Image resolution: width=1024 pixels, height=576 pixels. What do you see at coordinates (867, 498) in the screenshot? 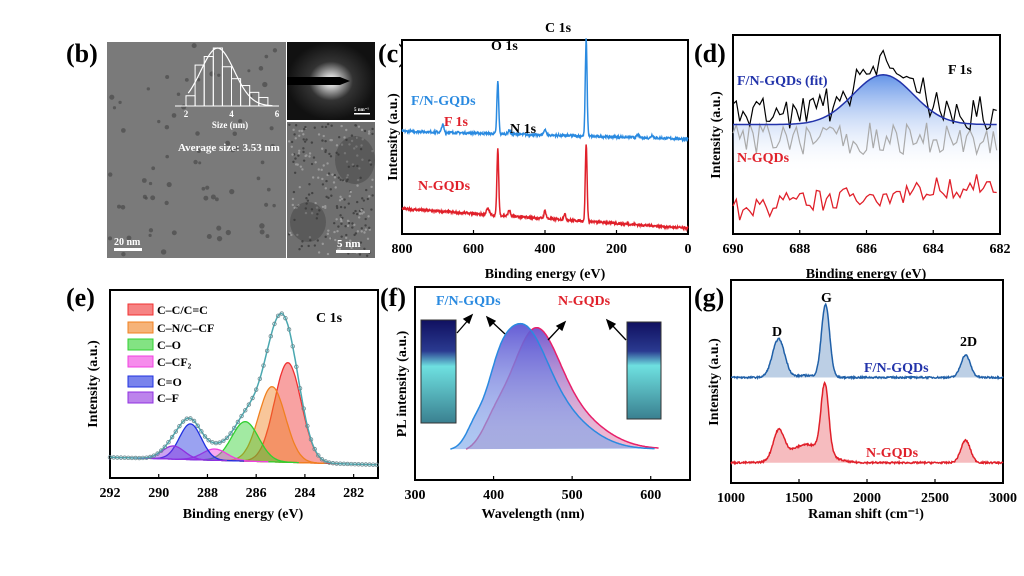
I see `x-tick-label: 2000` at bounding box center [867, 498].